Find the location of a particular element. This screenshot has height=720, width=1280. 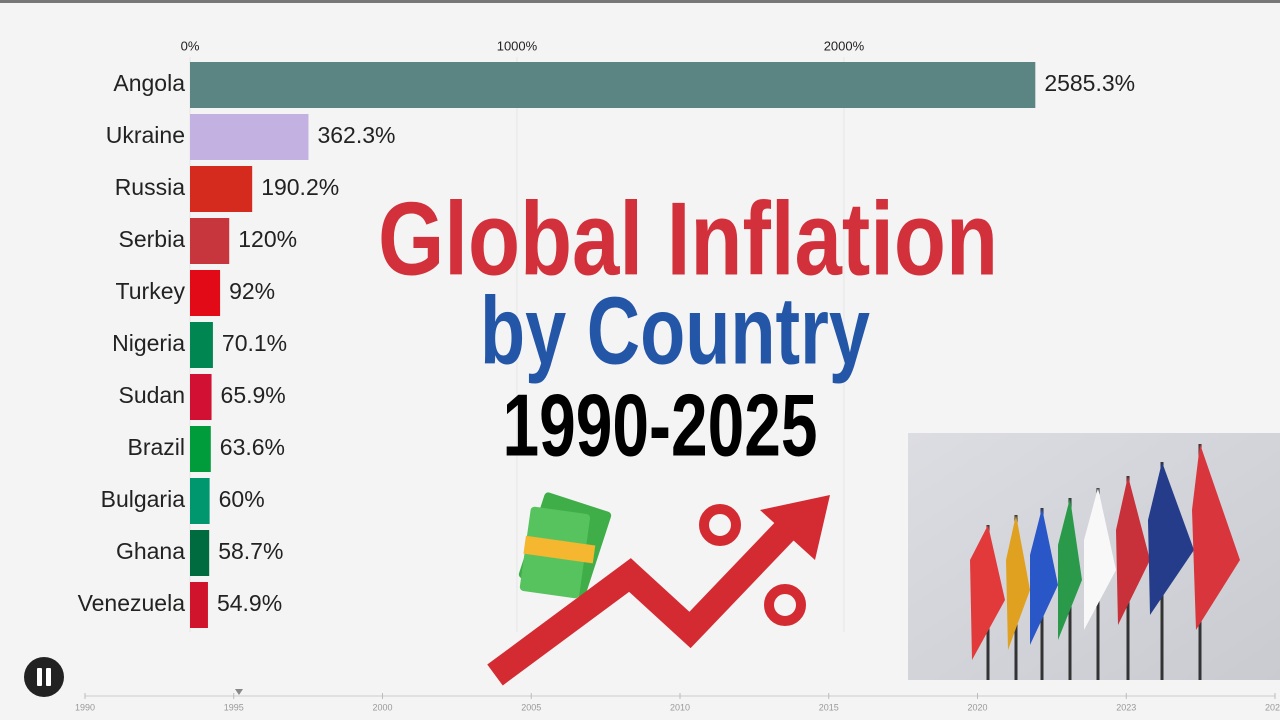

value-label: 190.2% is located at coordinates (300, 187).